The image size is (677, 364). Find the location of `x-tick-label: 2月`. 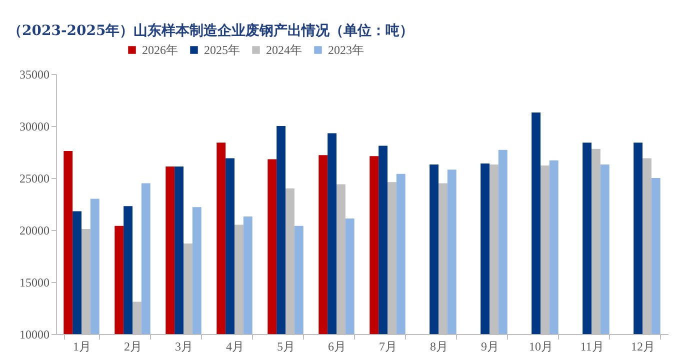

x-tick-label: 2月 is located at coordinates (133, 347).